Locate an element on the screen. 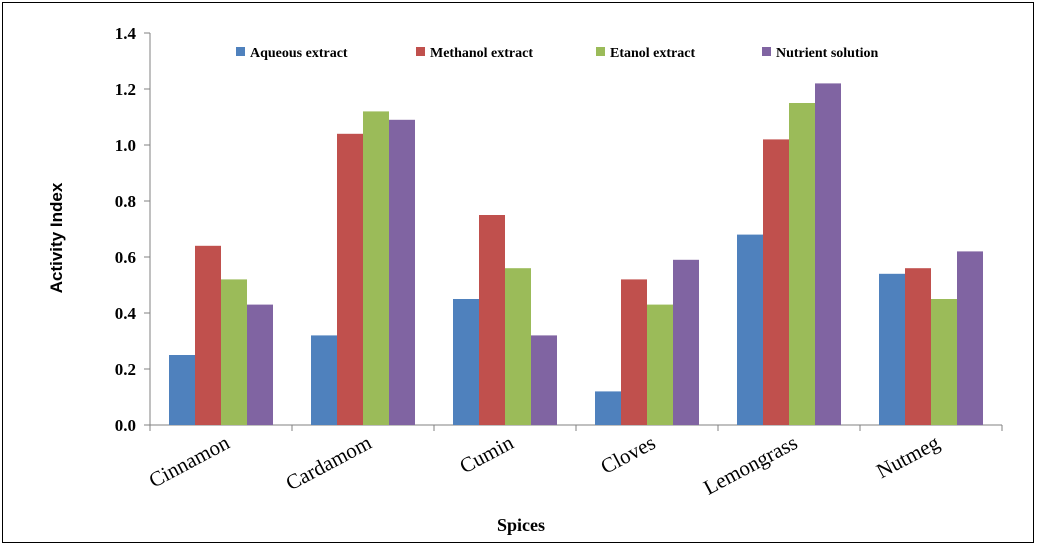 The height and width of the screenshot is (546, 1038). y-tick-label: 0.2 is located at coordinates (125, 369).